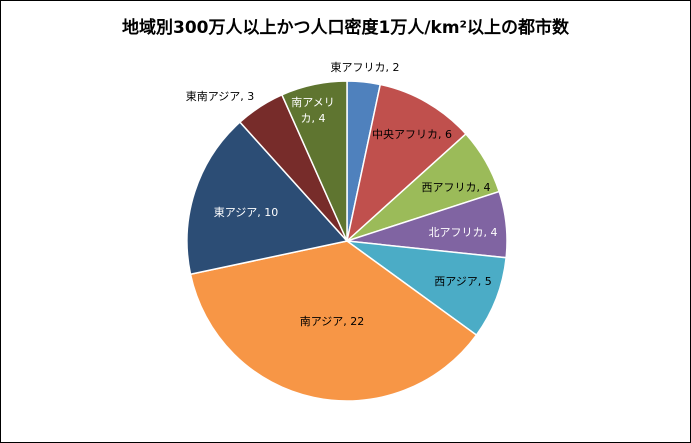  I want to click on data-label: 西アフリカ, 4, so click(456, 187).